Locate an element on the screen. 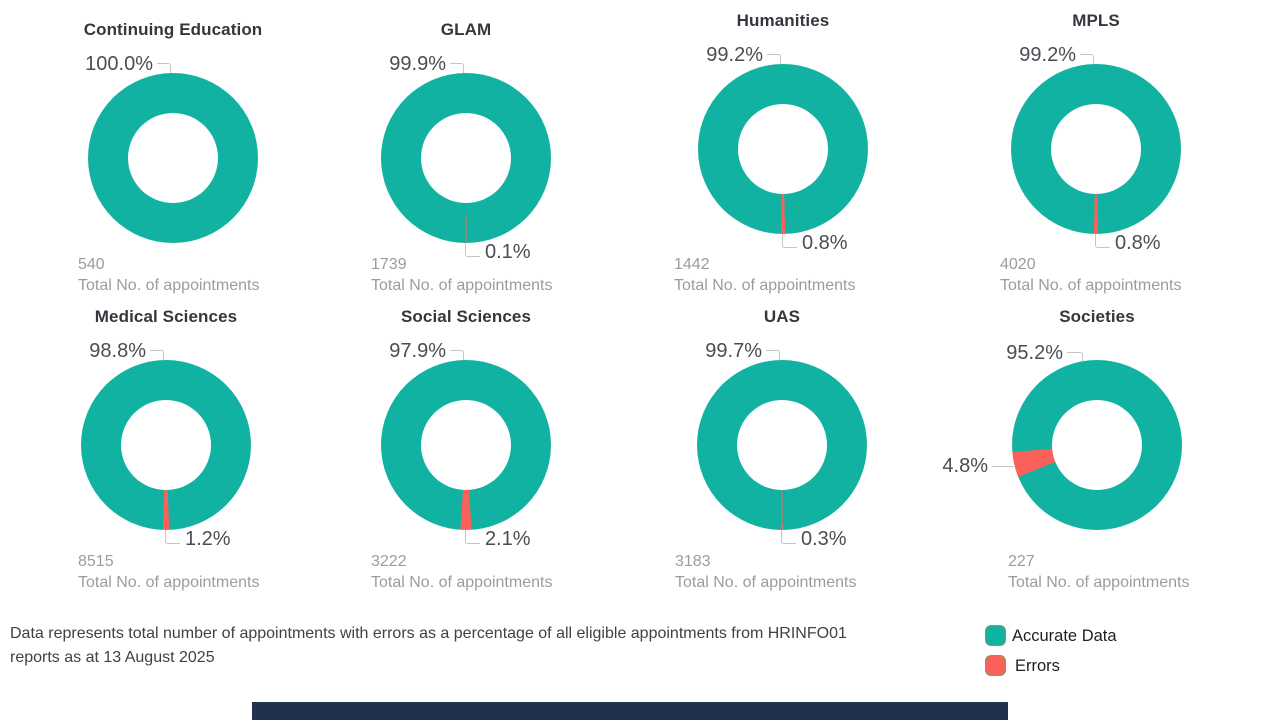 This screenshot has width=1262, height=720. accurate-pct-label: 100.0% is located at coordinates (119, 64).